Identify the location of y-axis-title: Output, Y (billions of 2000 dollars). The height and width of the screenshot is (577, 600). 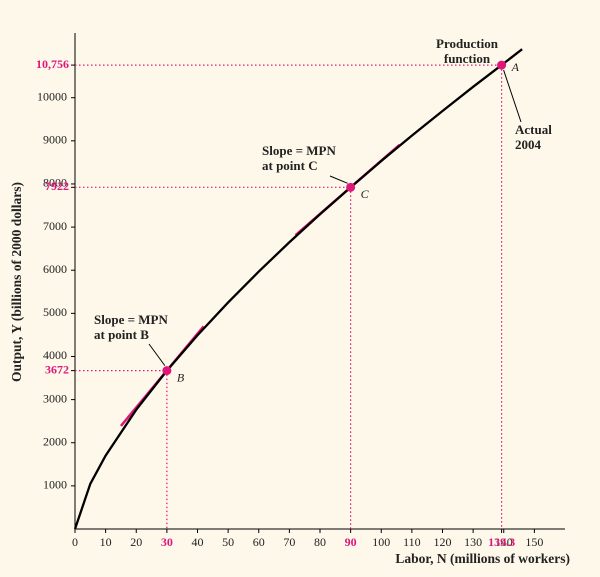
(16, 282).